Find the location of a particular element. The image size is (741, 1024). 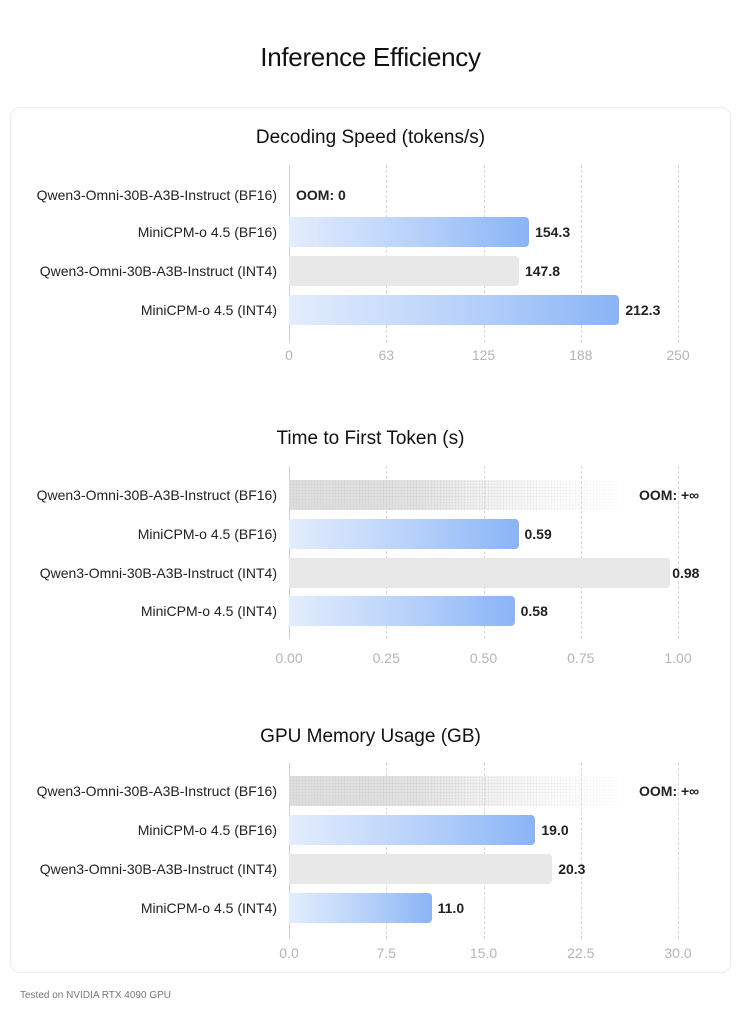

value-label: 147.8 is located at coordinates (542, 271).